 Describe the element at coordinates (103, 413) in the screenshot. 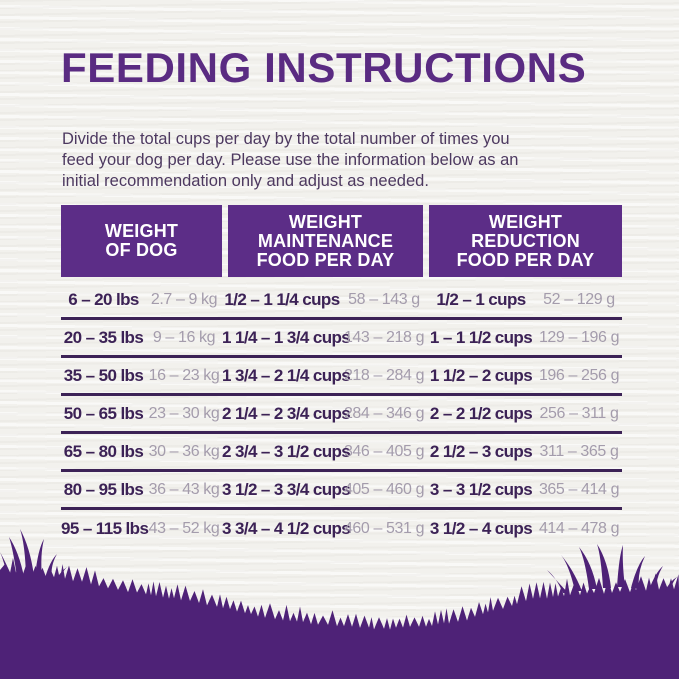

I see `weight-lbs-cell: 50 – 65 lbs` at that location.